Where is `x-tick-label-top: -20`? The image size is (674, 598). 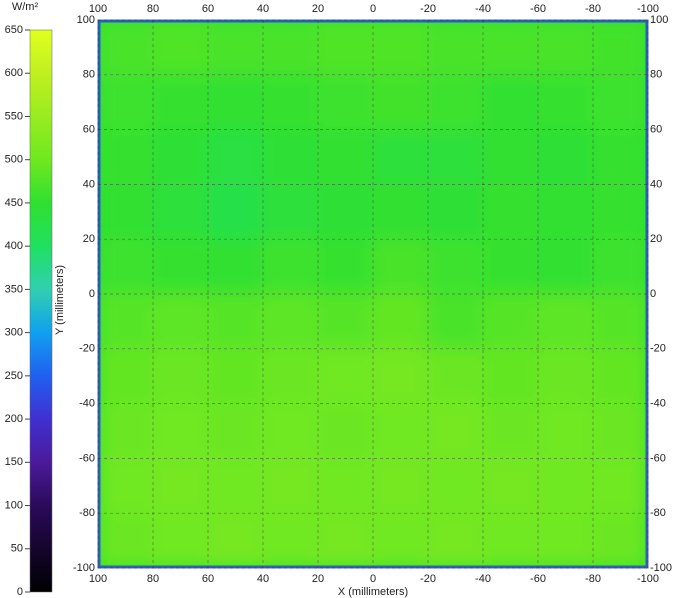
x-tick-label-top: -20 is located at coordinates (428, 9).